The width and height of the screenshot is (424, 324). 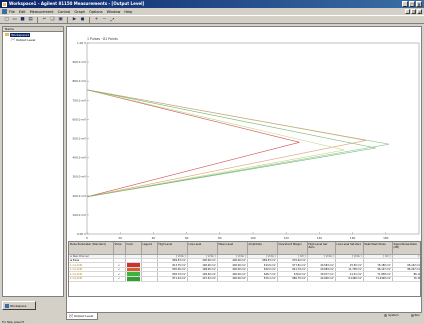 I want to click on paste-icon: ▣, so click(x=60, y=19).